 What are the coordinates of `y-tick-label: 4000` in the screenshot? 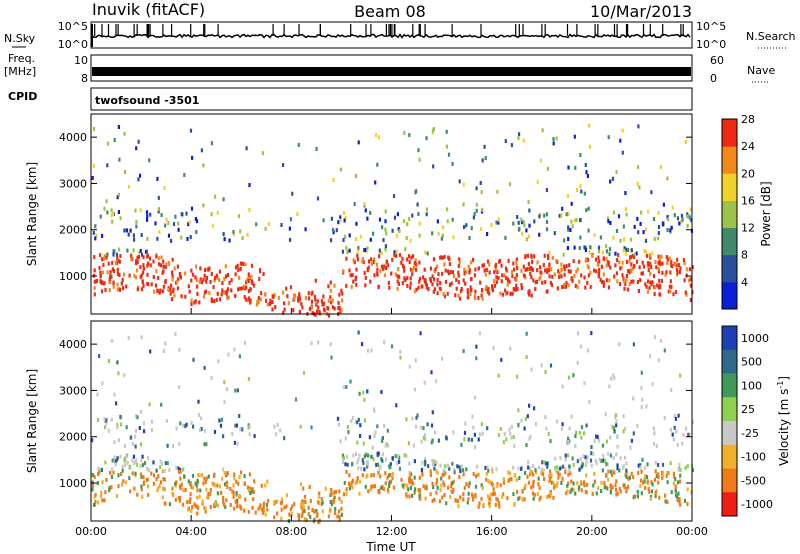 It's located at (73, 344).